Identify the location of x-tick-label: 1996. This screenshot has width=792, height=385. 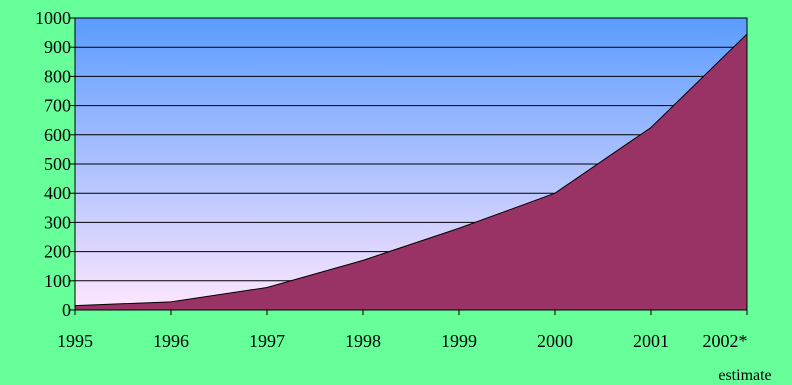
(171, 341).